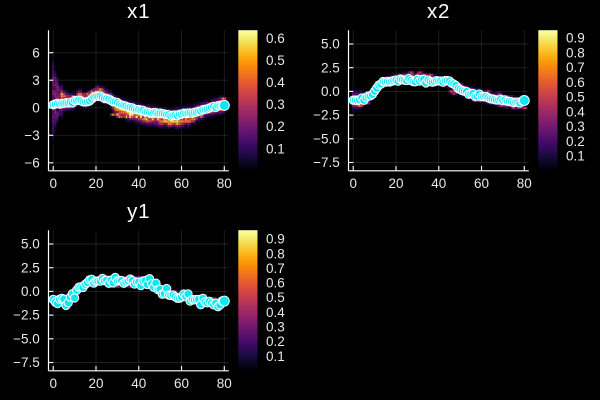  I want to click on svg-text: −6, so click(31, 162).